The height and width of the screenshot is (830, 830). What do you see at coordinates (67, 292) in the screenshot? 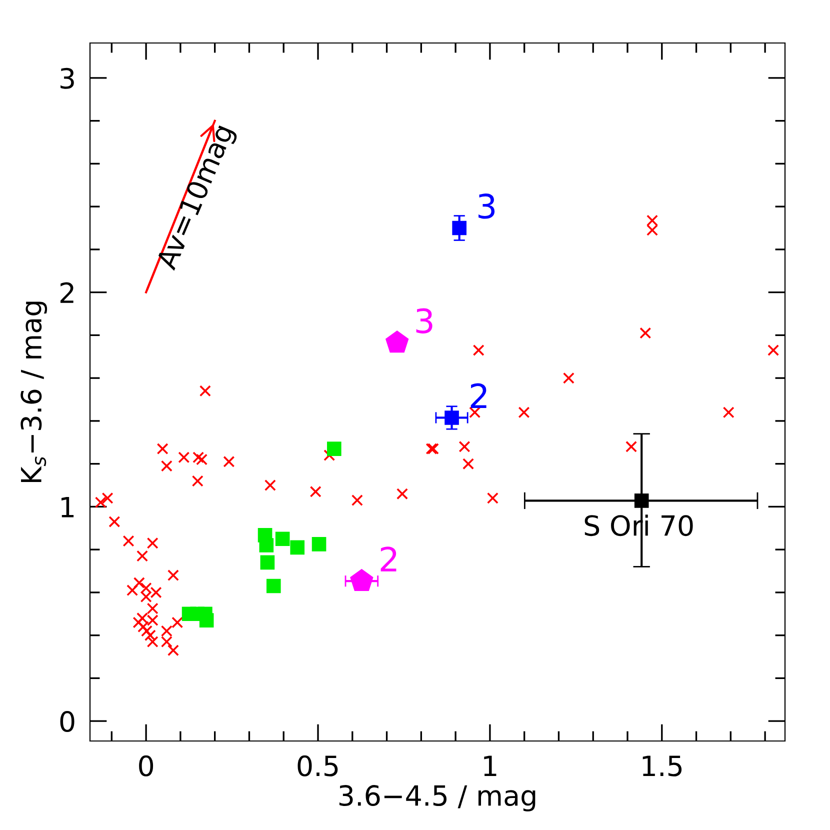
I see `y-tick-label: 2` at bounding box center [67, 292].